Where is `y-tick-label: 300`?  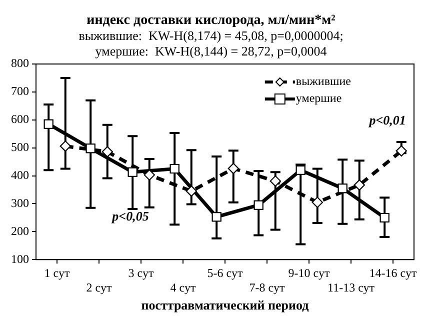
y-tick-label: 300 is located at coordinates (20, 203).